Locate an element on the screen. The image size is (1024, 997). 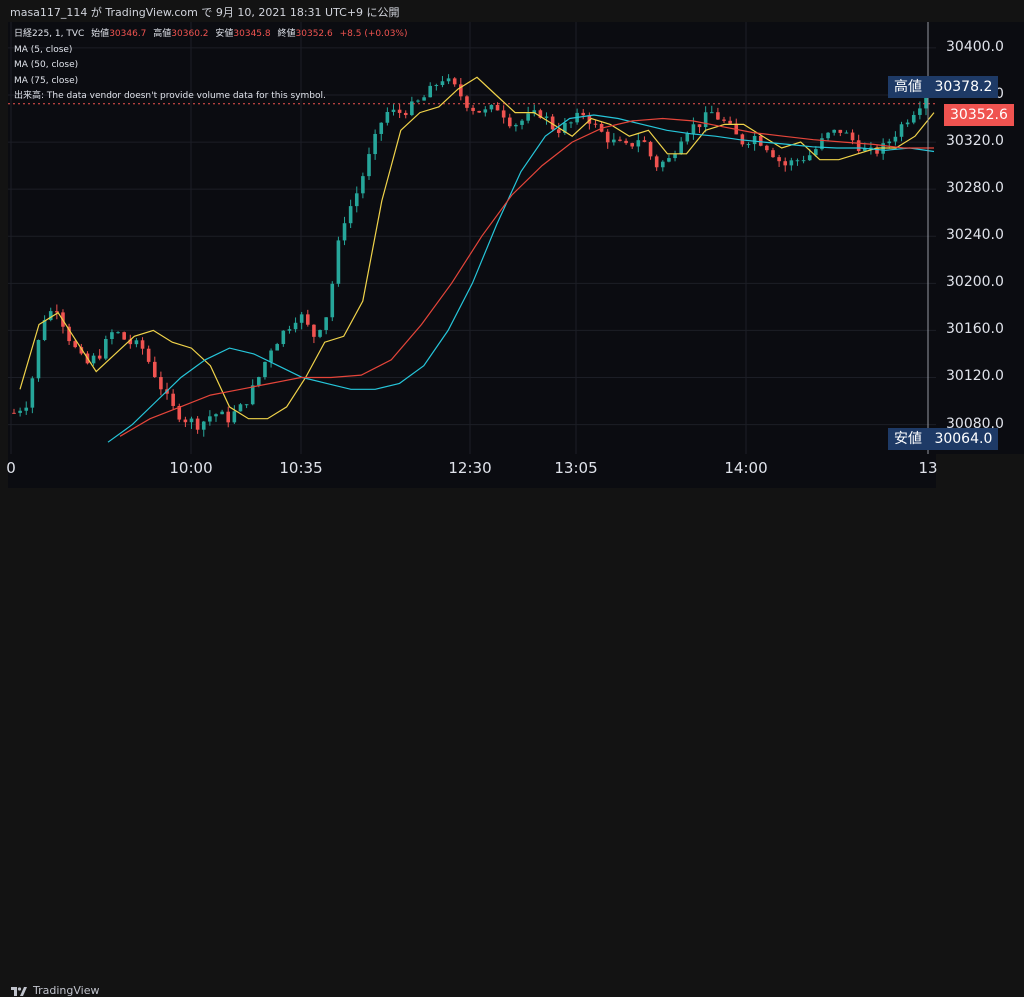
price-tick-label: 30240.0 is located at coordinates (975, 235).